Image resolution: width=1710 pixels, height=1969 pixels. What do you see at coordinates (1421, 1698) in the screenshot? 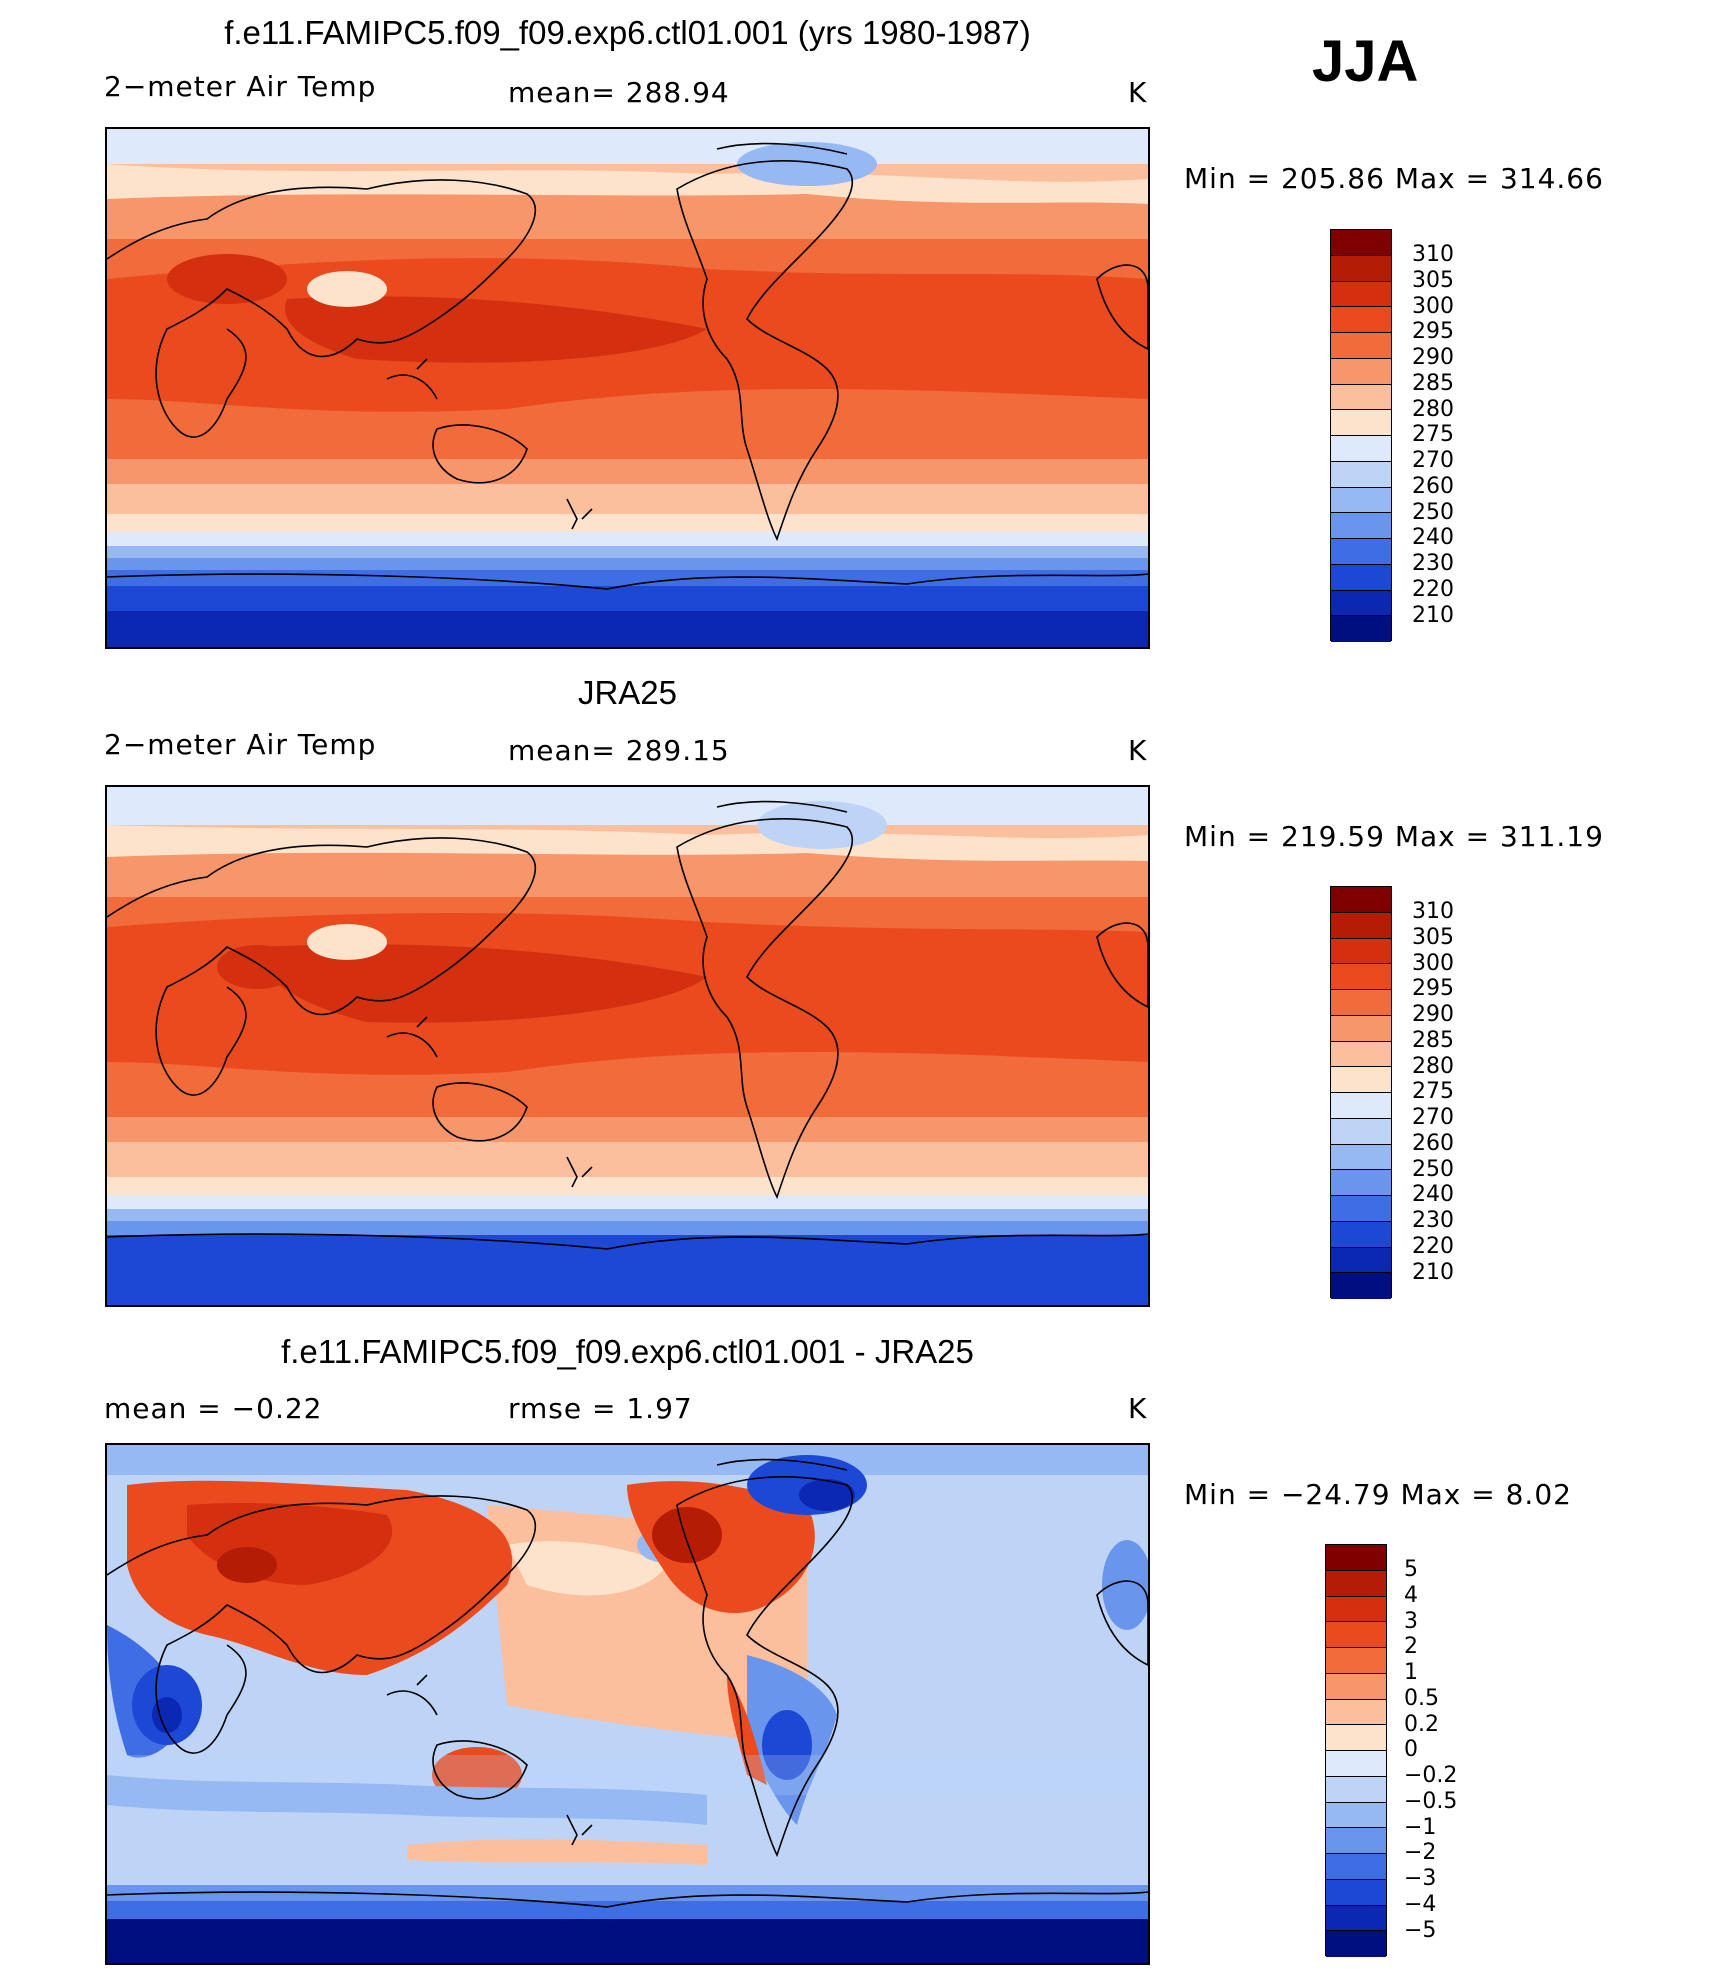
I see `colorbar-3-tick-label: 0.5` at bounding box center [1421, 1698].